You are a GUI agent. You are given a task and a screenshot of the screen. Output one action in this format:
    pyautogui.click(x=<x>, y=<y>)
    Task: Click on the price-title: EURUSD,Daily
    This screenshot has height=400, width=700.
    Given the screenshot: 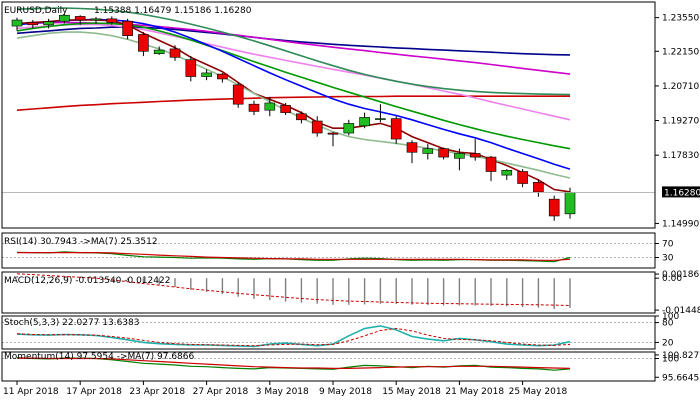 What is the action you would take?
    pyautogui.click(x=36, y=11)
    